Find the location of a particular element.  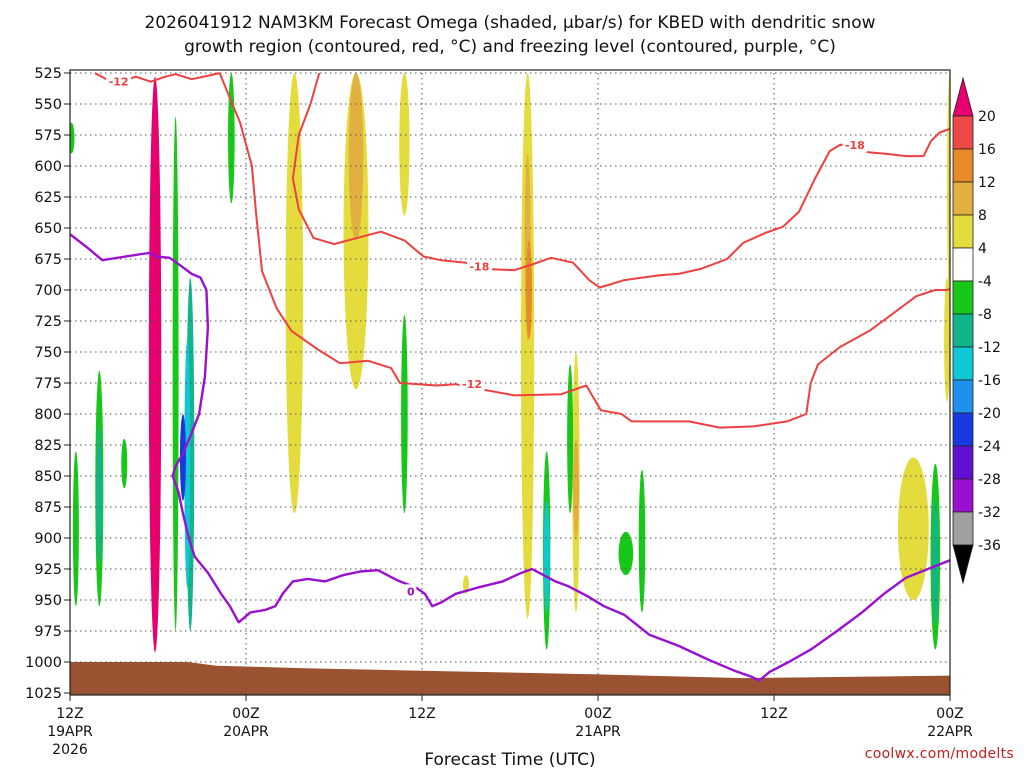

omega-low-ascent-e-core is located at coordinates (576, 488).